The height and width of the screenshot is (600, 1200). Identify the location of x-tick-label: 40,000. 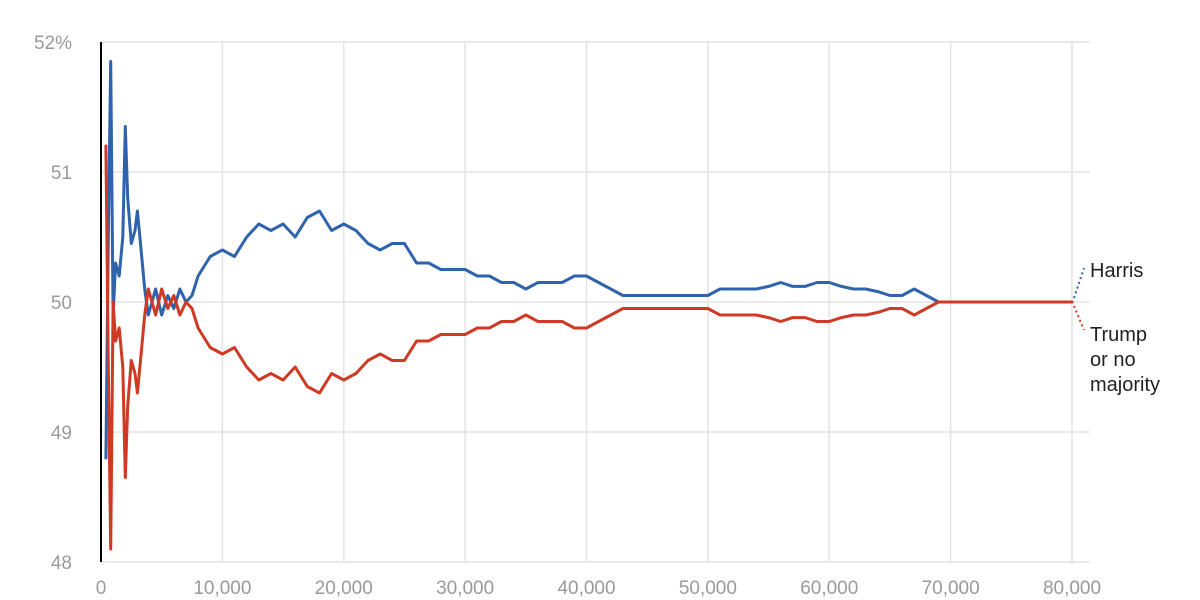
(586, 588).